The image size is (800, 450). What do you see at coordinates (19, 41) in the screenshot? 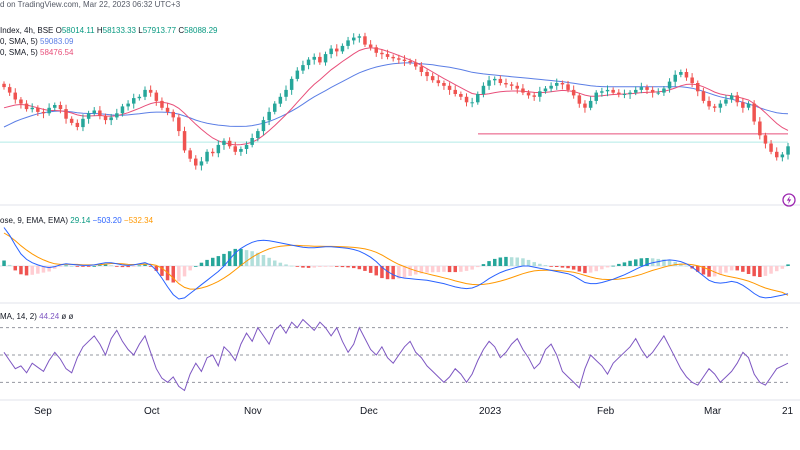
I see `sma-long-label: 0, SMA, 5)` at bounding box center [19, 41].